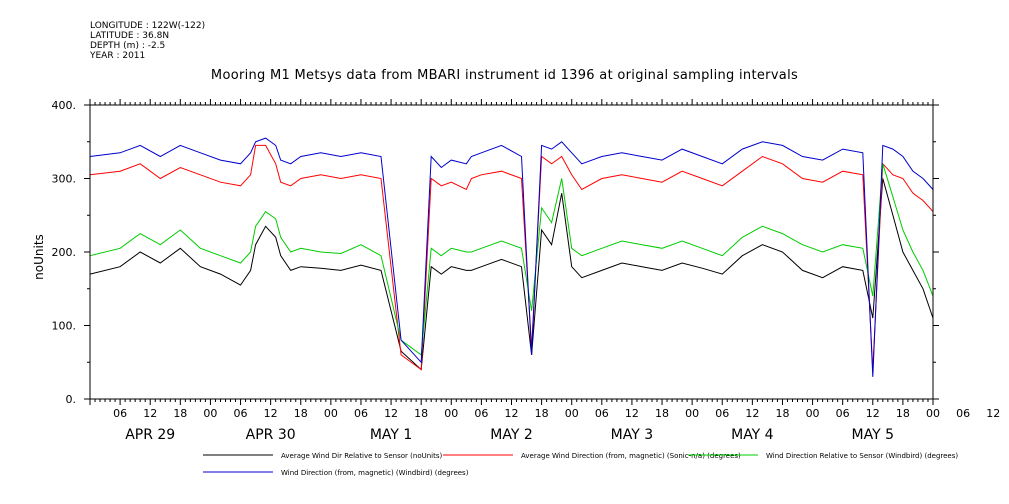 The image size is (1009, 504). Describe the element at coordinates (64, 179) in the screenshot. I see `y-tick-label-3: 300.` at that location.